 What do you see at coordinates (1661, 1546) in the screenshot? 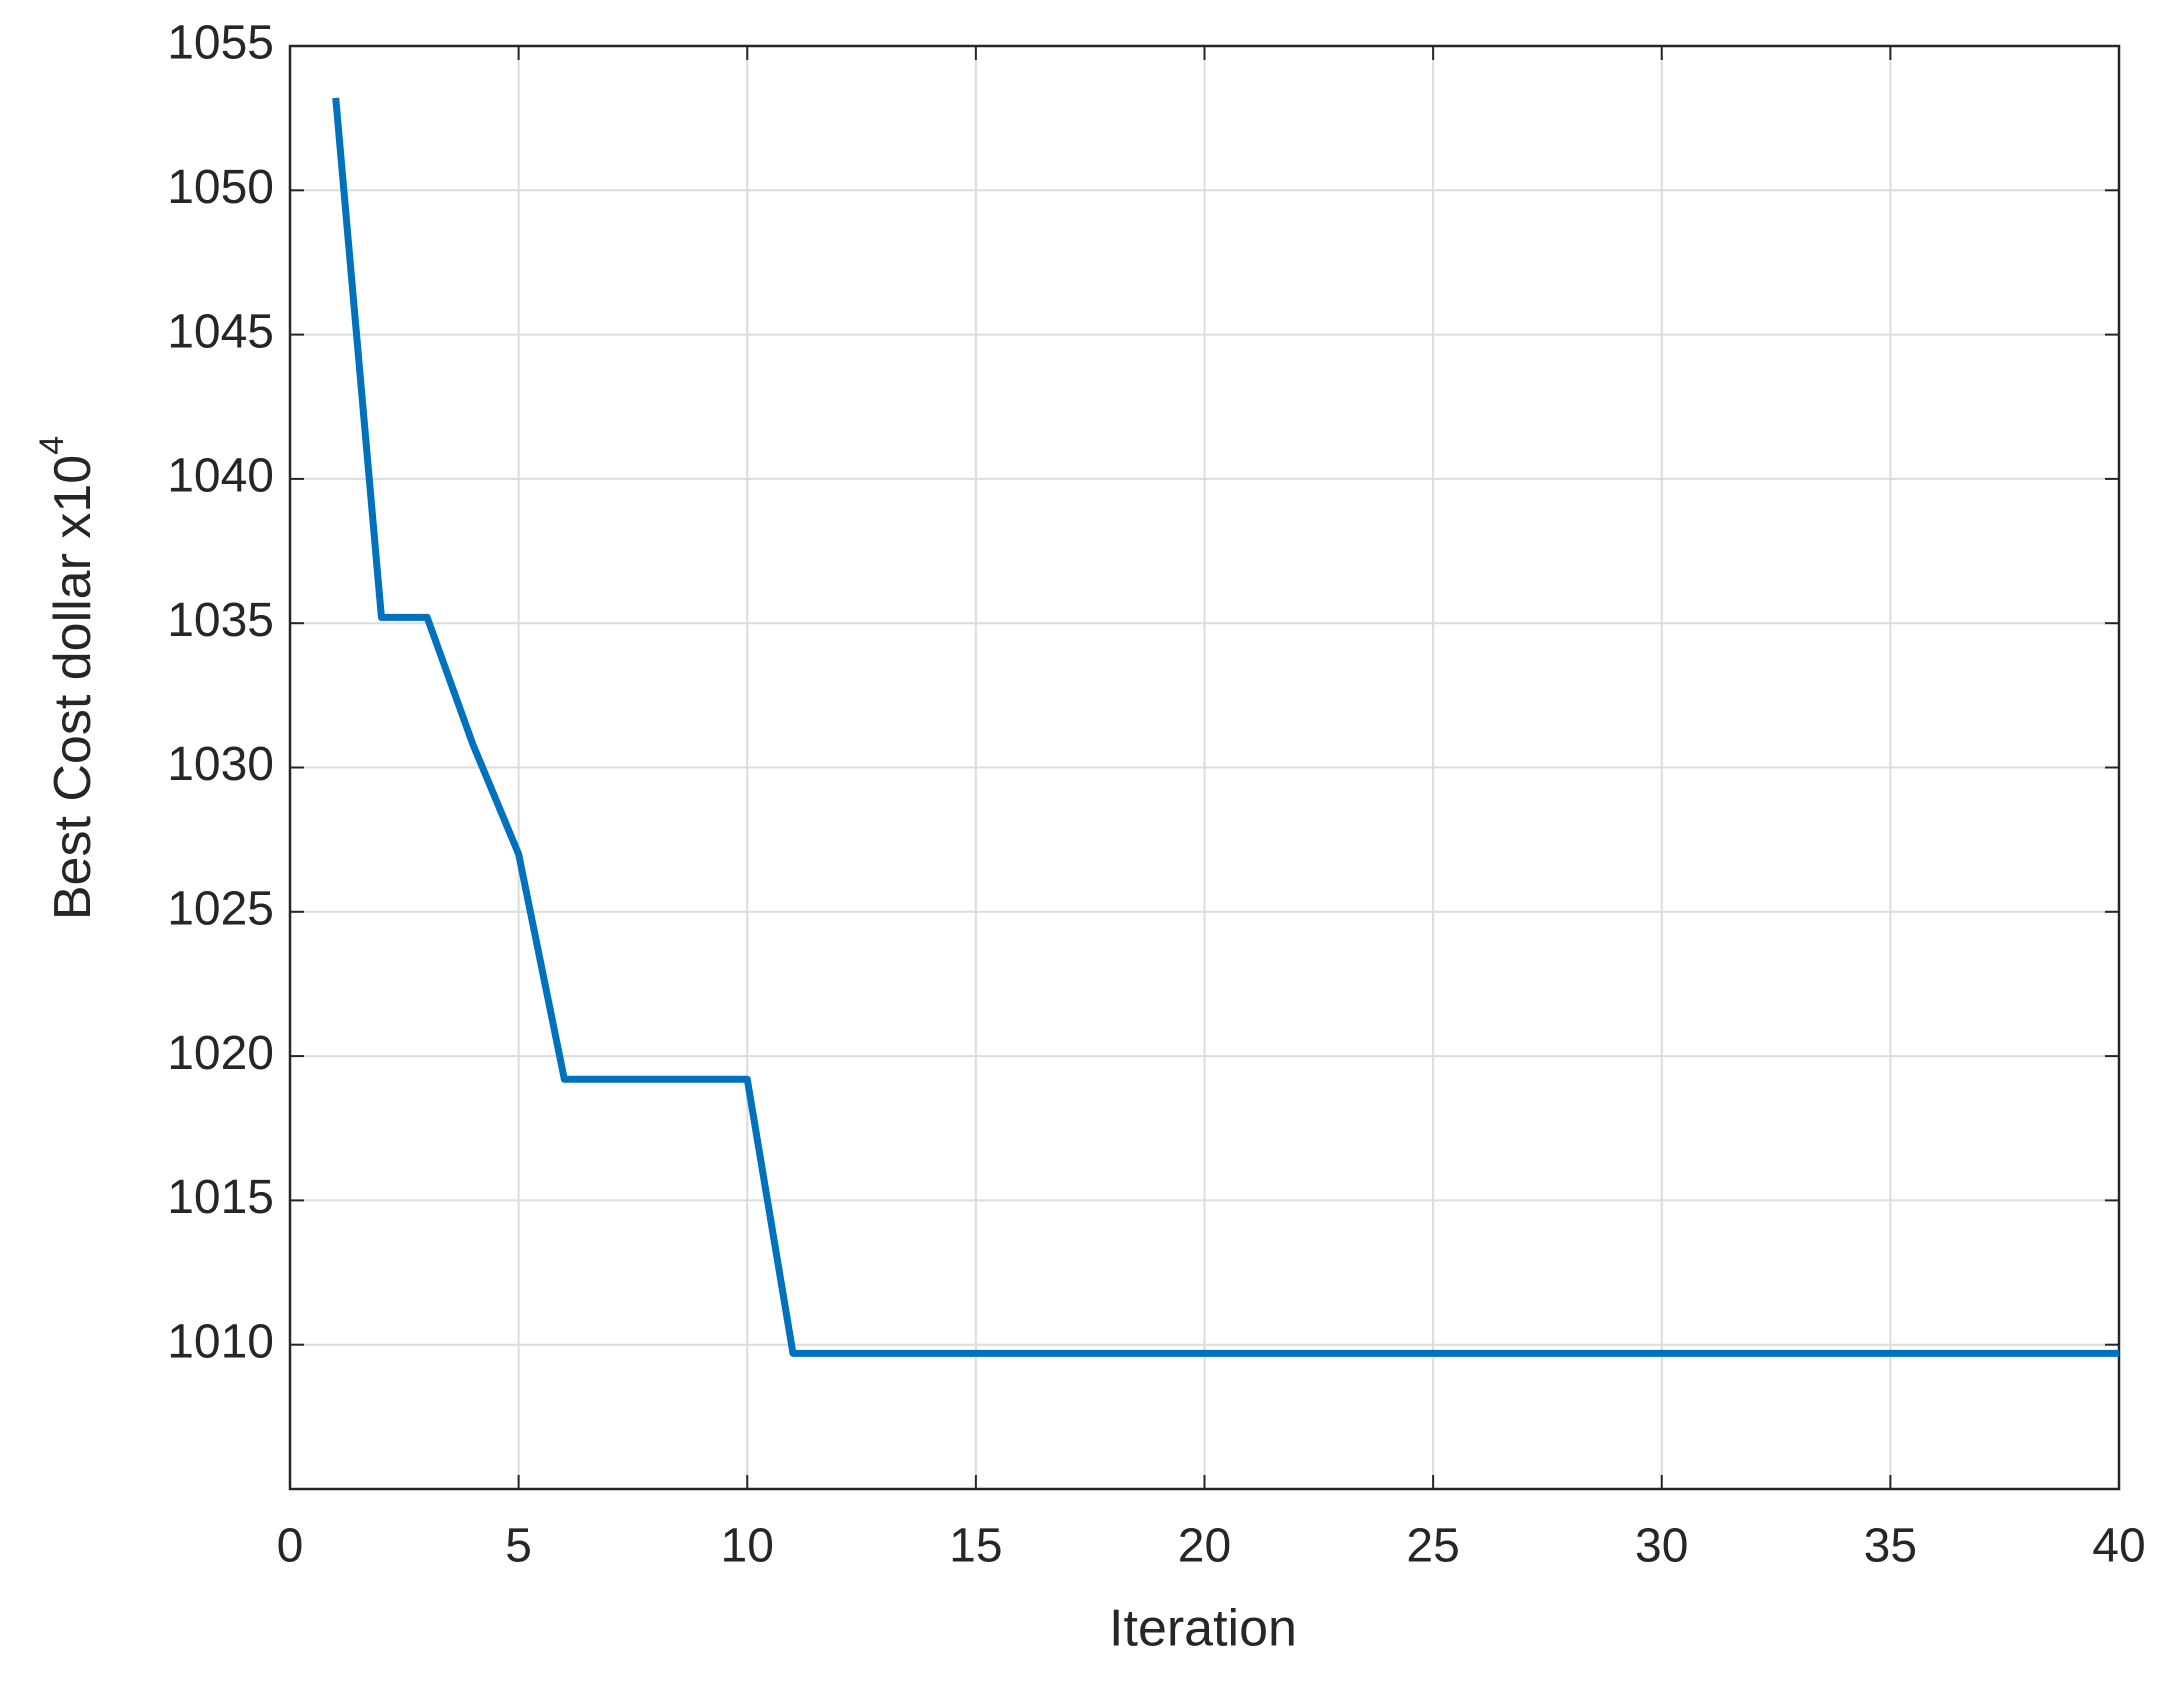
I see `x-tick-label: 30` at bounding box center [1661, 1546].